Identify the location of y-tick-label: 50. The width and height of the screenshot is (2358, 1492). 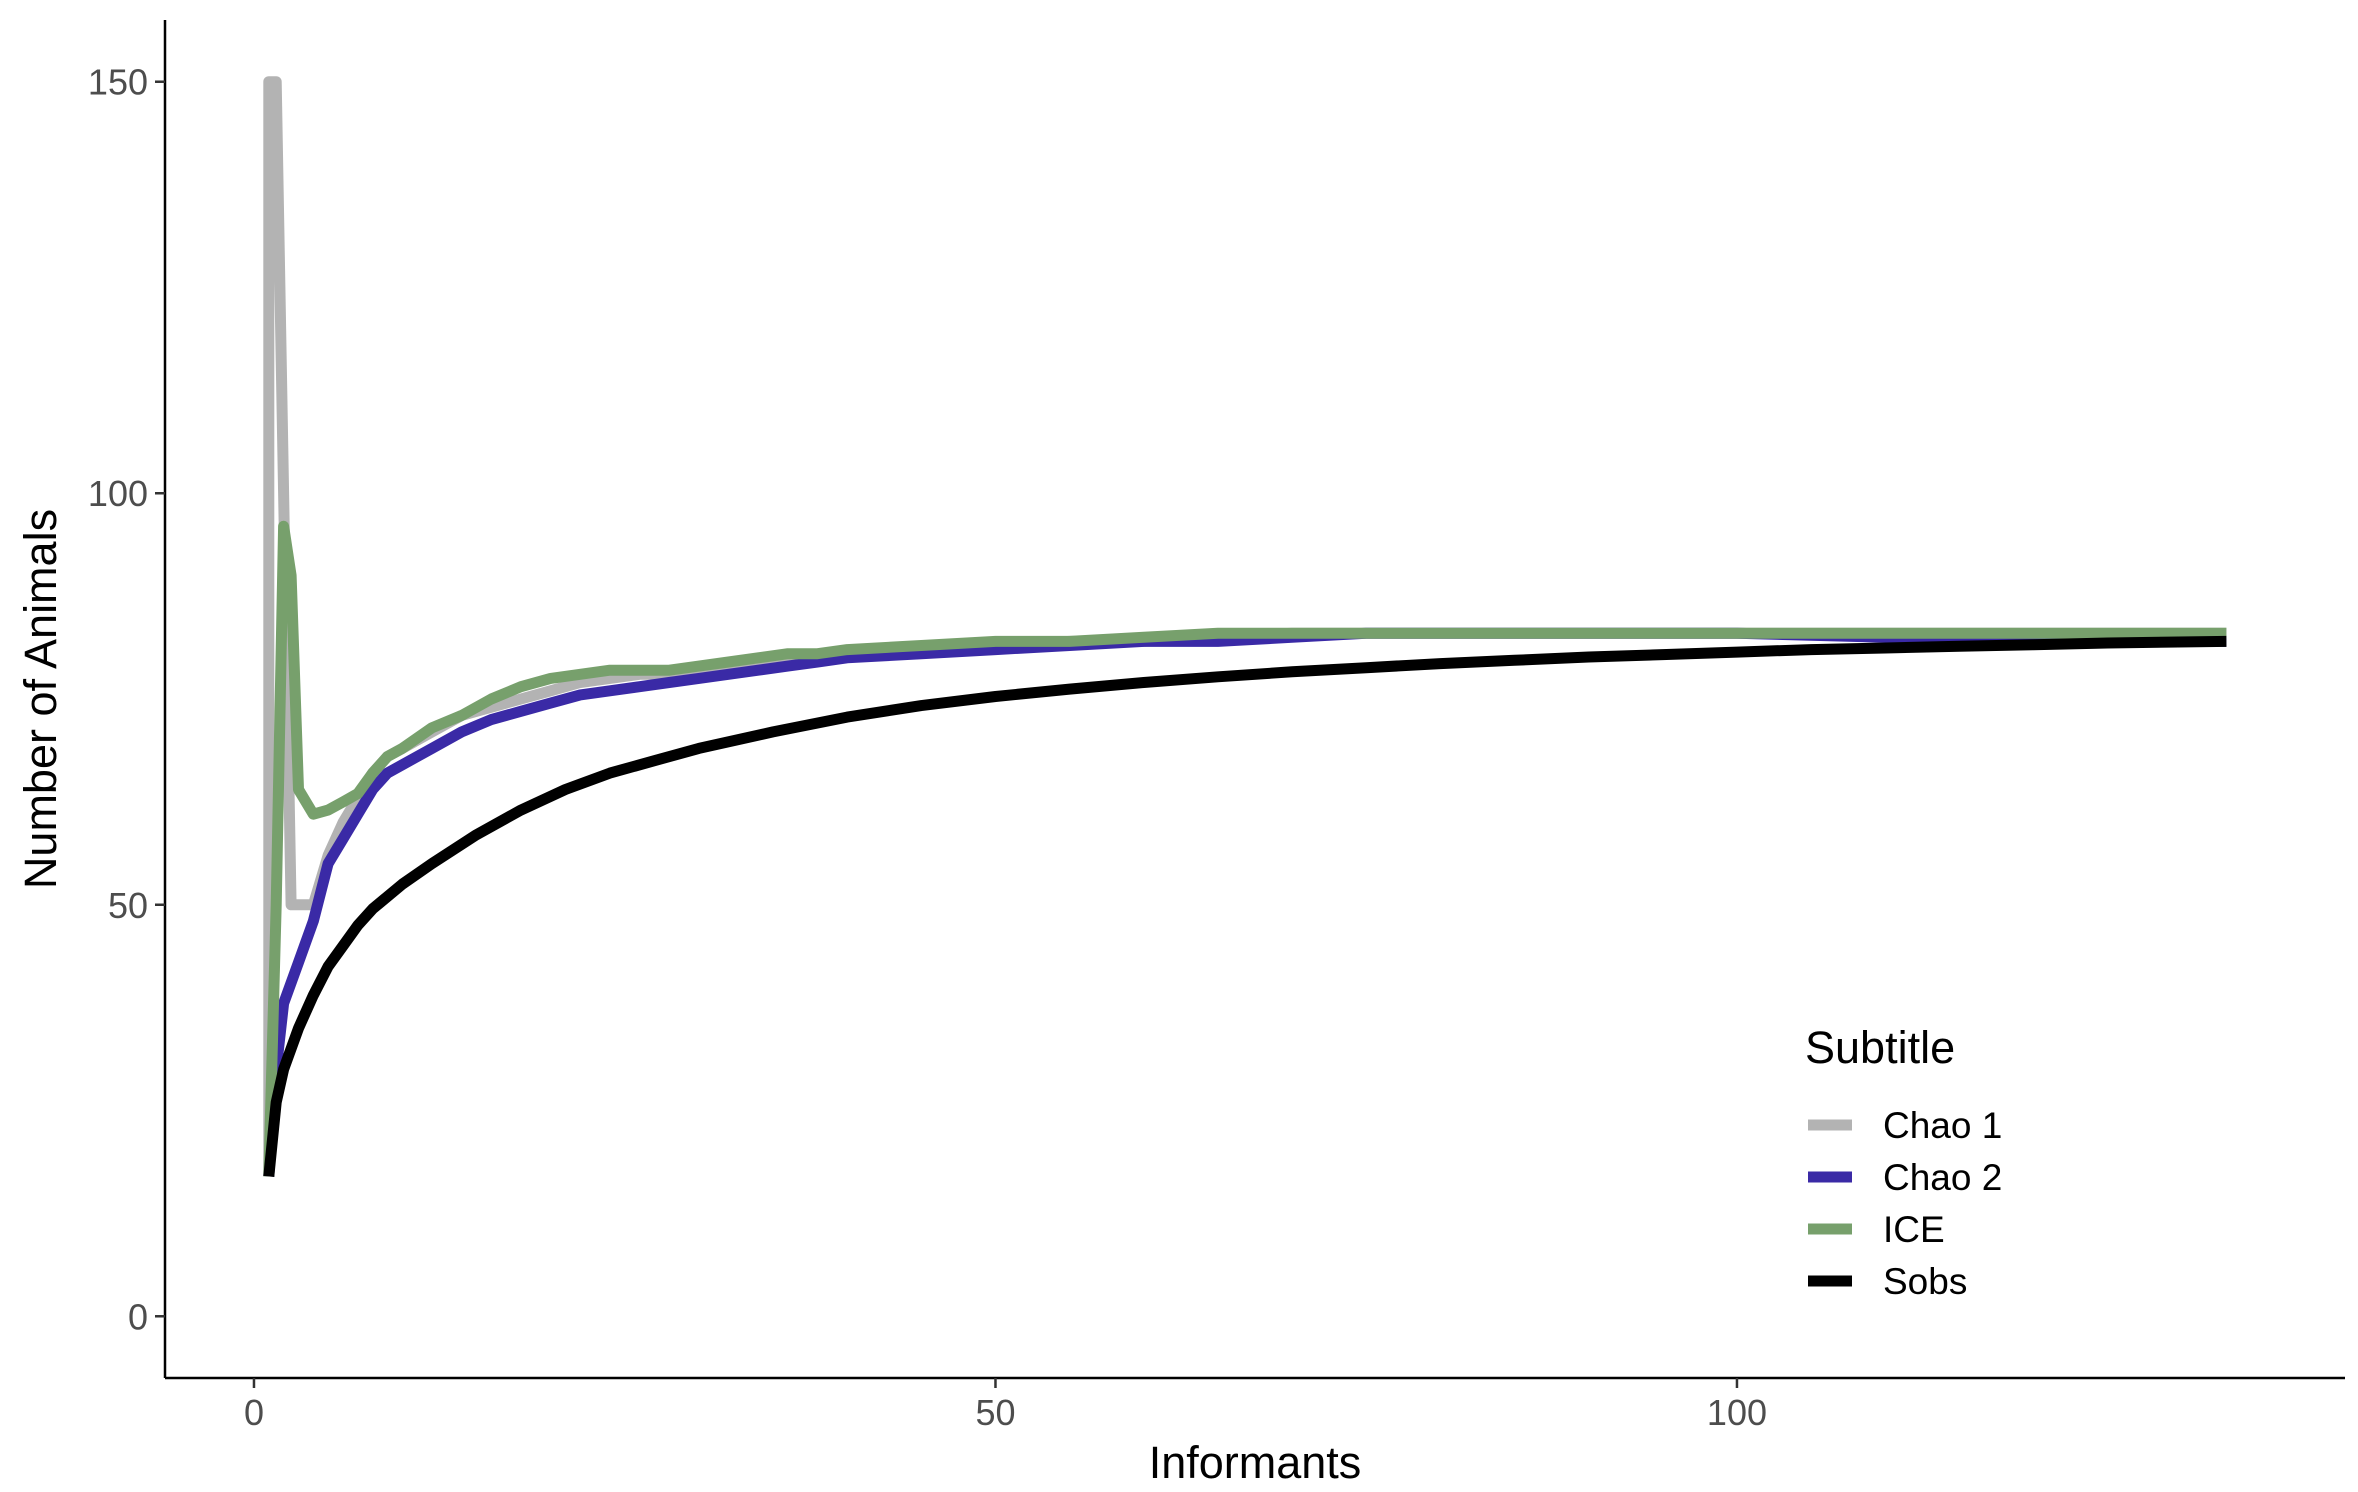
(128, 905).